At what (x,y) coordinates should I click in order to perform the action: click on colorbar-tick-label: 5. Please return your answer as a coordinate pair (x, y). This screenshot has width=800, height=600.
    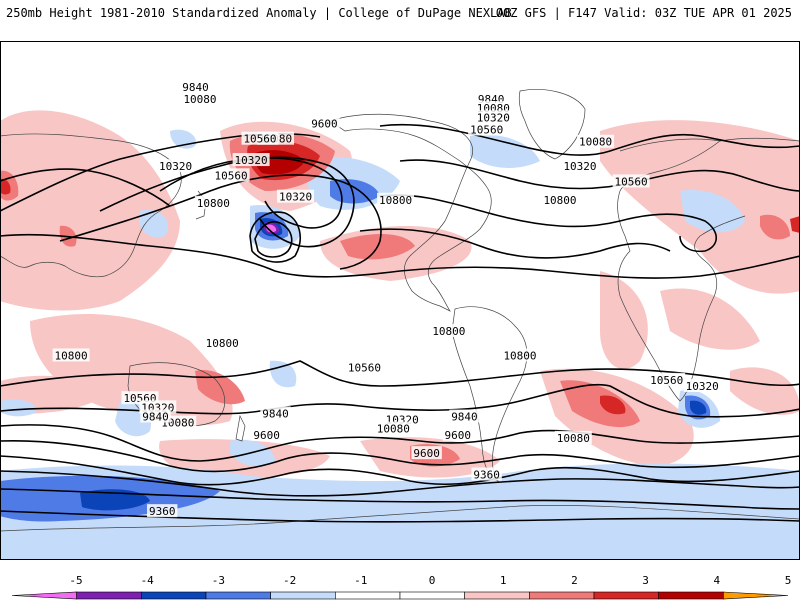
    Looking at the image, I should click on (788, 580).